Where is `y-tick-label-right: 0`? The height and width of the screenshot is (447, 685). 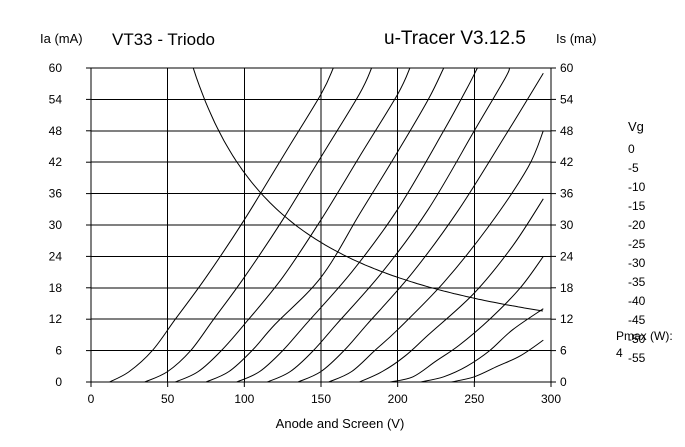
y-tick-label-right: 0 is located at coordinates (563, 382).